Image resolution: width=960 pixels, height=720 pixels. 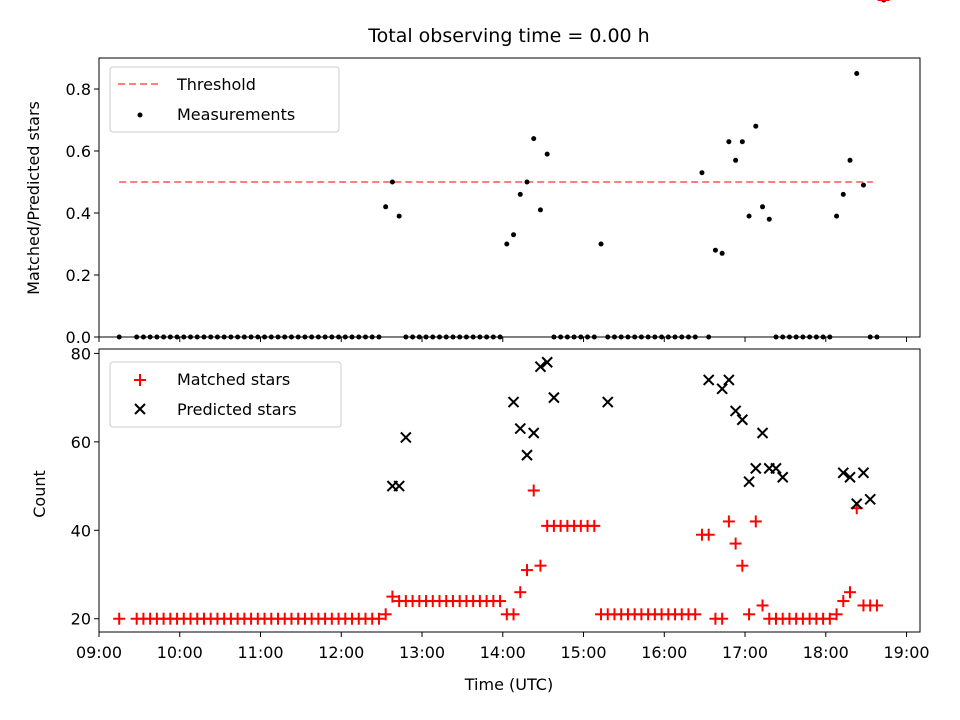 I want to click on legend-measurements-label: Measurements, so click(x=236, y=114).